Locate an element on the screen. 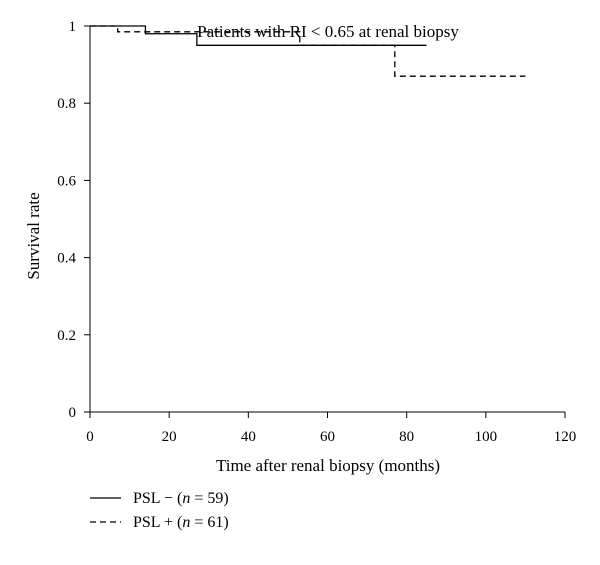 The image size is (600, 565). legend-label: PSL − (n = 59) is located at coordinates (181, 498).